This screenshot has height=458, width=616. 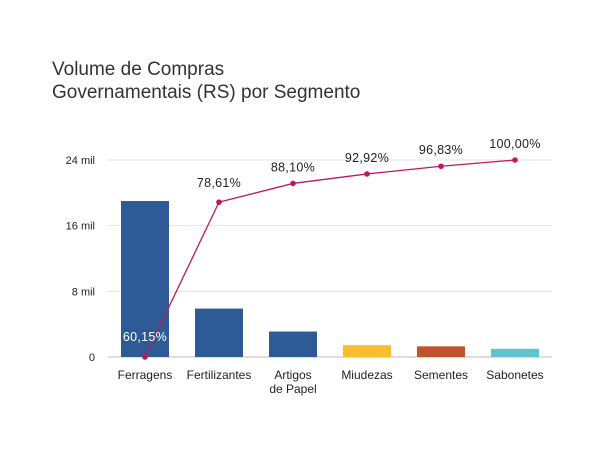 I want to click on cumulative-label: 96,83%, so click(x=441, y=150).